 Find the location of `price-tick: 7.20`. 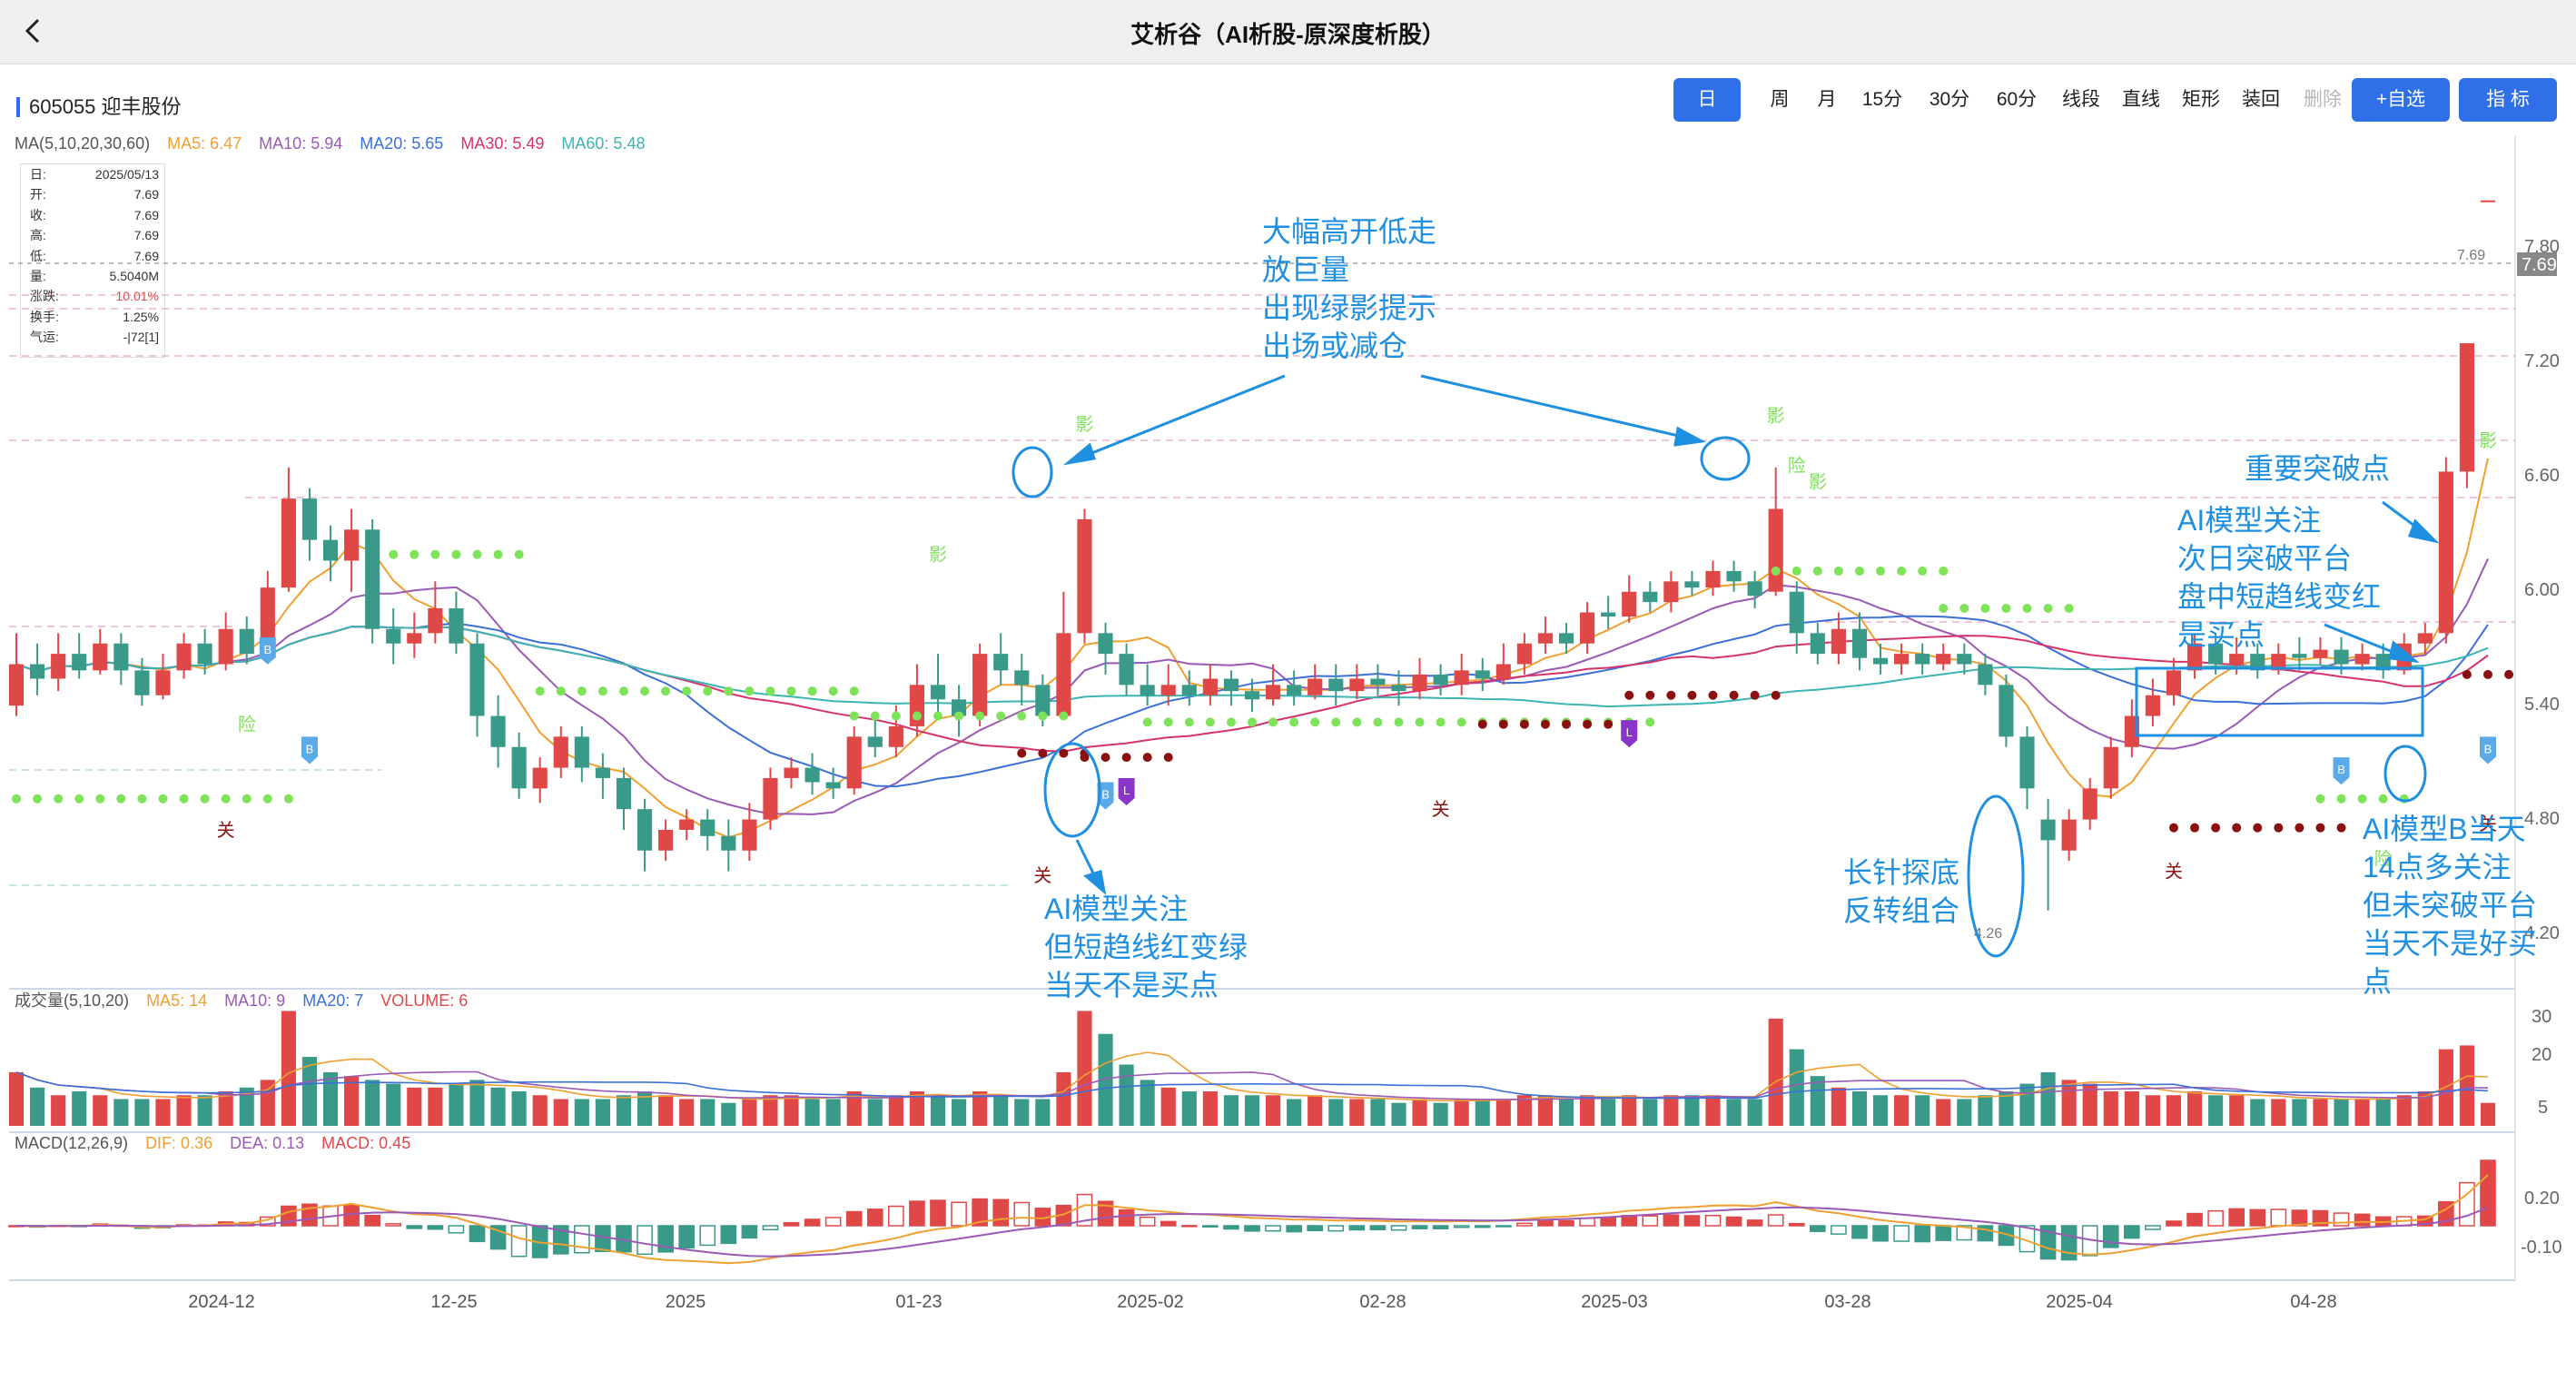

price-tick: 7.20 is located at coordinates (2542, 361).